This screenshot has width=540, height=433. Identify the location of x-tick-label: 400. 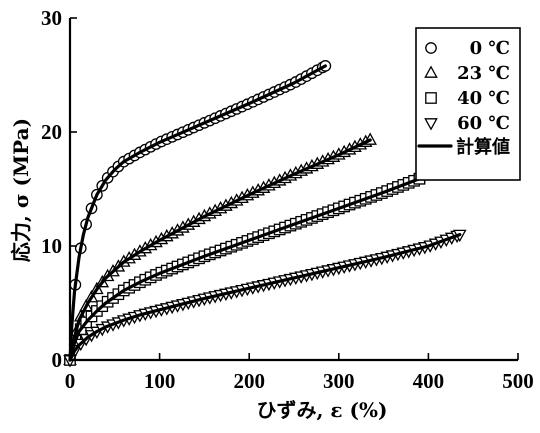
(429, 381).